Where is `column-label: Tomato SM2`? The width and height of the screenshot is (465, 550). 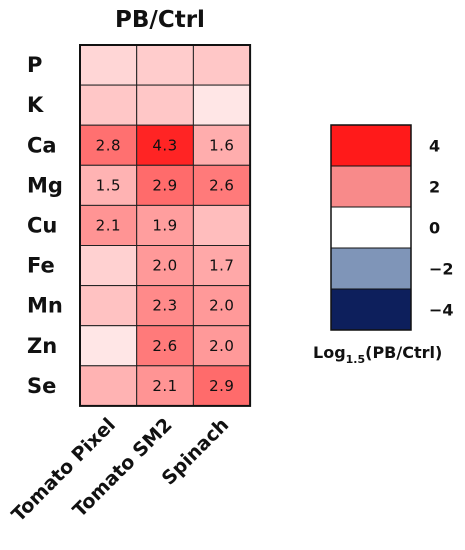 column-label: Tomato SM2 is located at coordinates (123, 468).